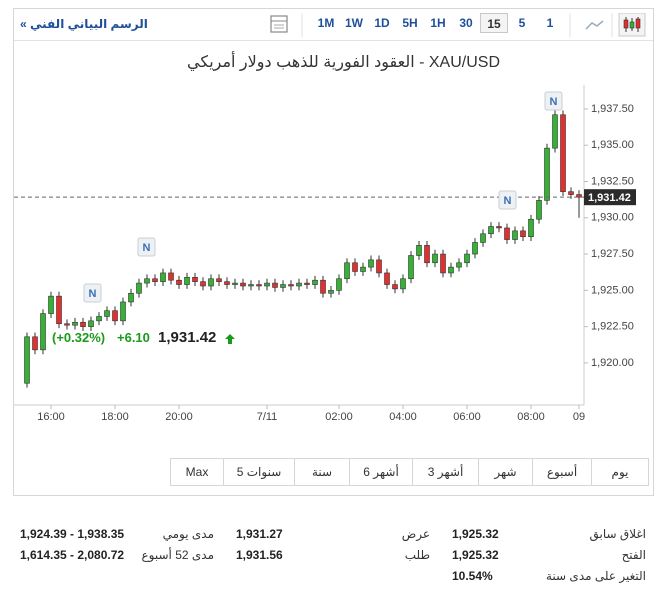  I want to click on y-tick-label: 1,932.50, so click(612, 181).